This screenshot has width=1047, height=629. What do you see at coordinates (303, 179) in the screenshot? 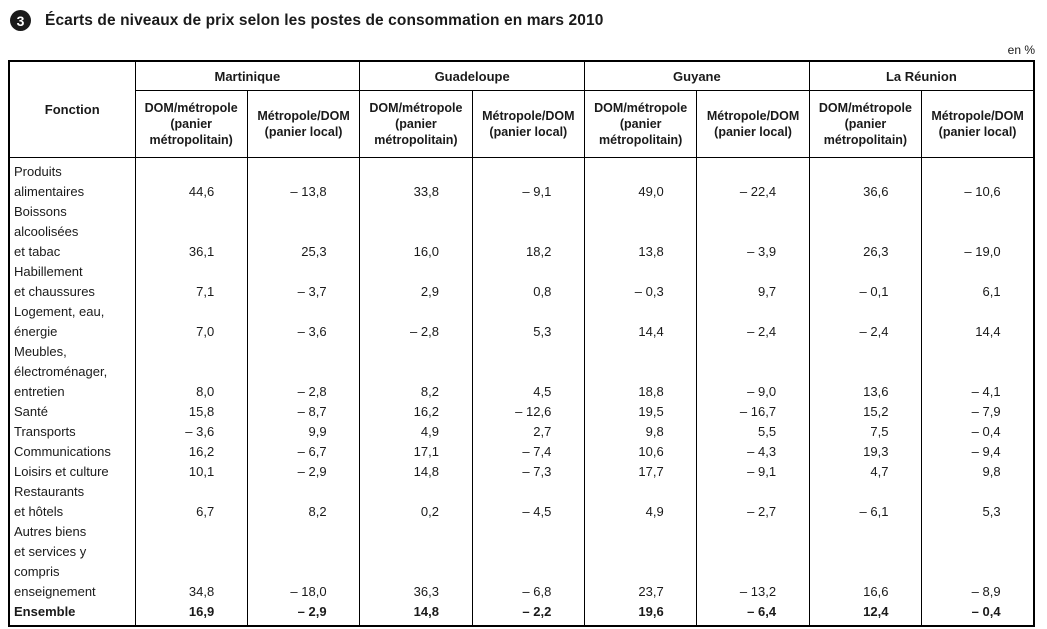
I see `value-cell: – 13,8` at bounding box center [303, 179].